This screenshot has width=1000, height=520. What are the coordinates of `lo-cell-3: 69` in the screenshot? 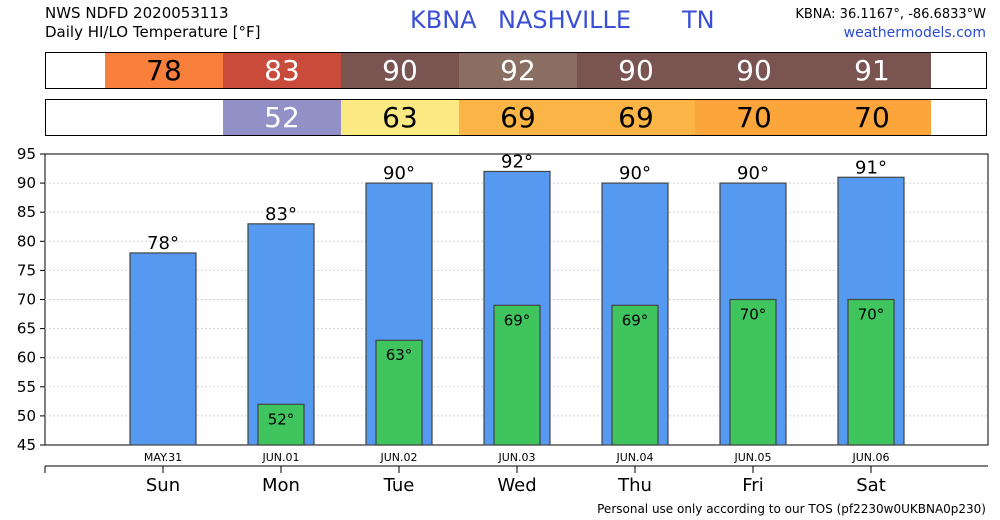 It's located at (518, 117).